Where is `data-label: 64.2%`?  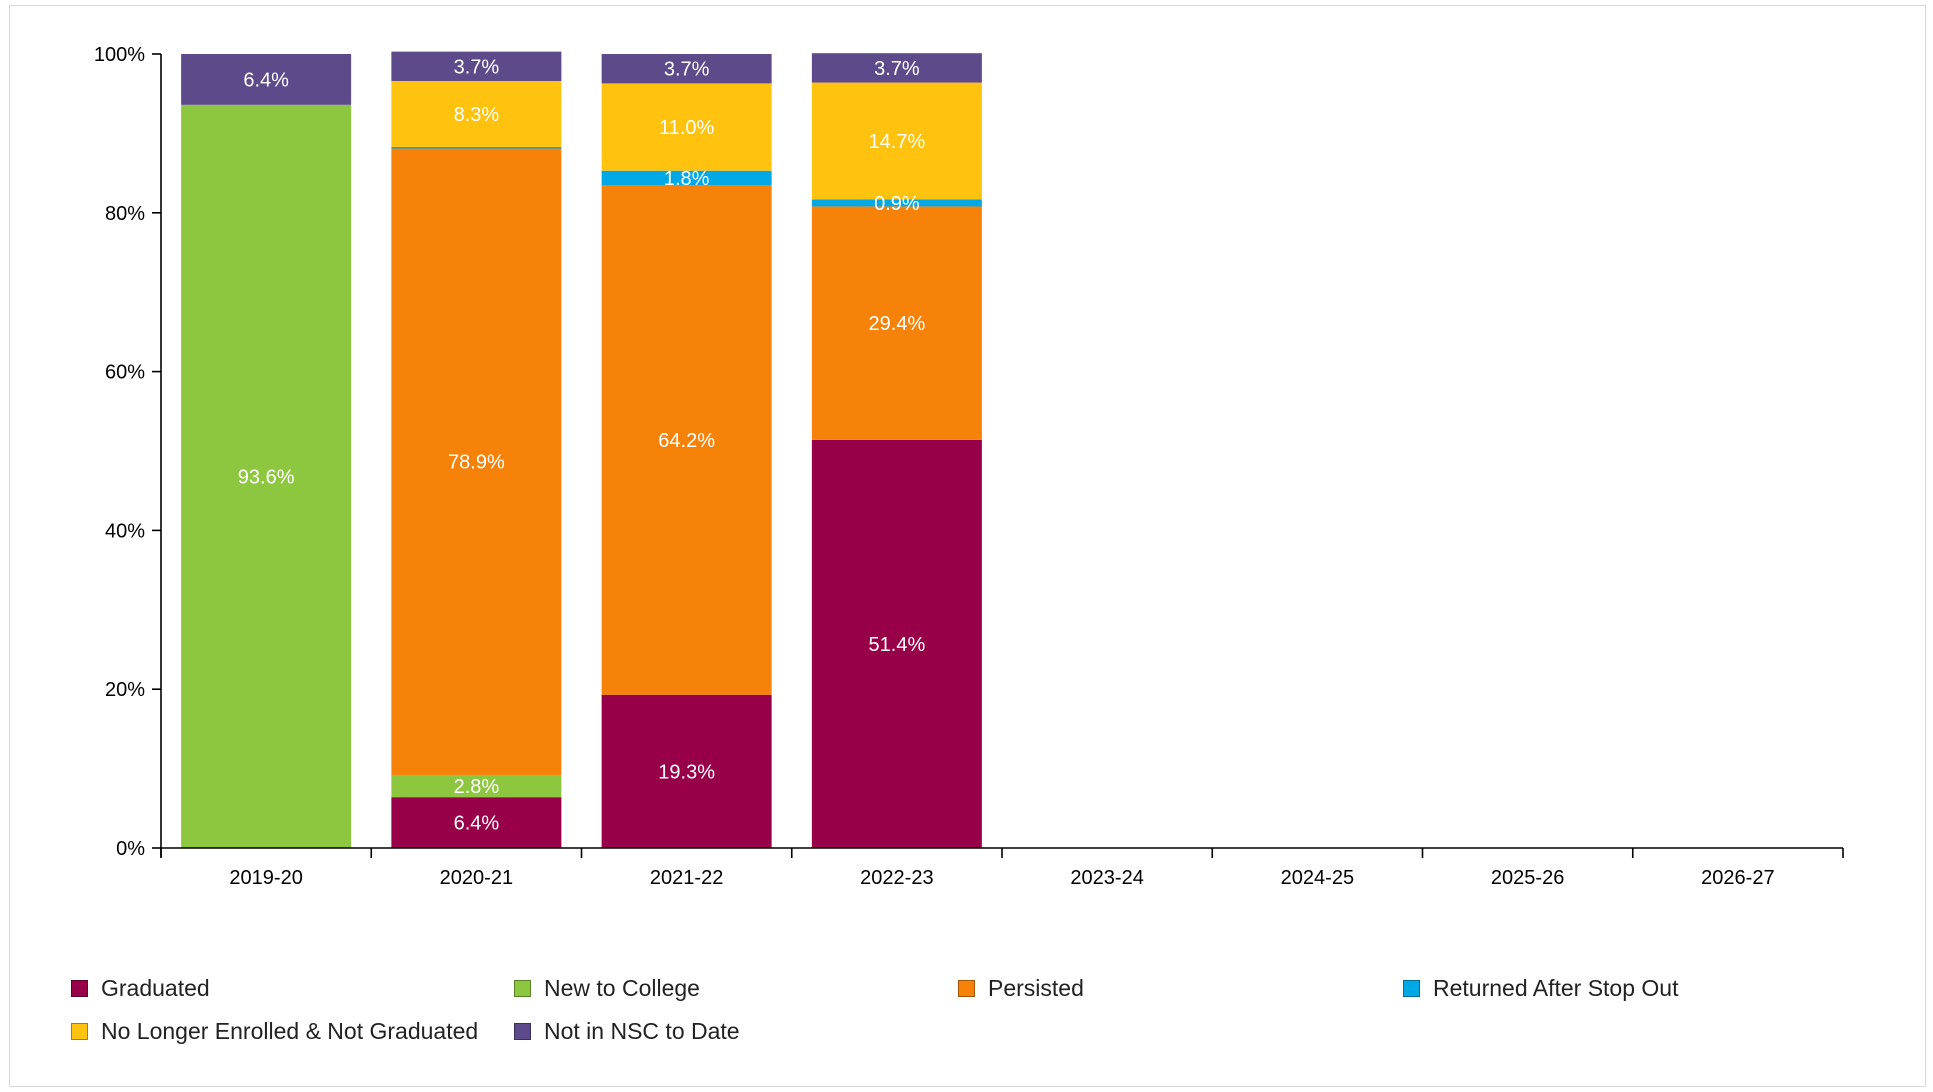
data-label: 64.2% is located at coordinates (686, 441).